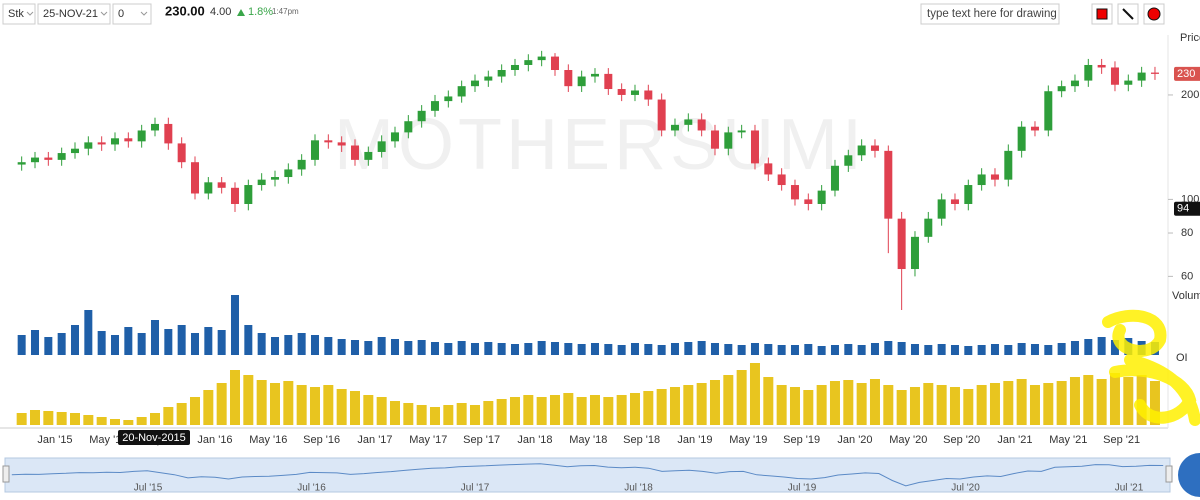 This screenshot has height=500, width=1200. I want to click on type-select, so click(19, 14).